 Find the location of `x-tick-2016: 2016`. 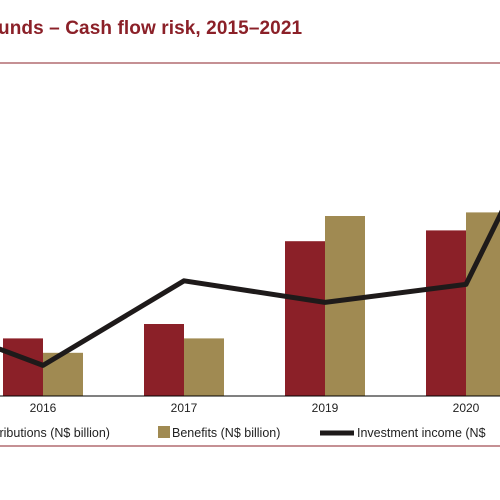

x-tick-2016: 2016 is located at coordinates (43, 408).